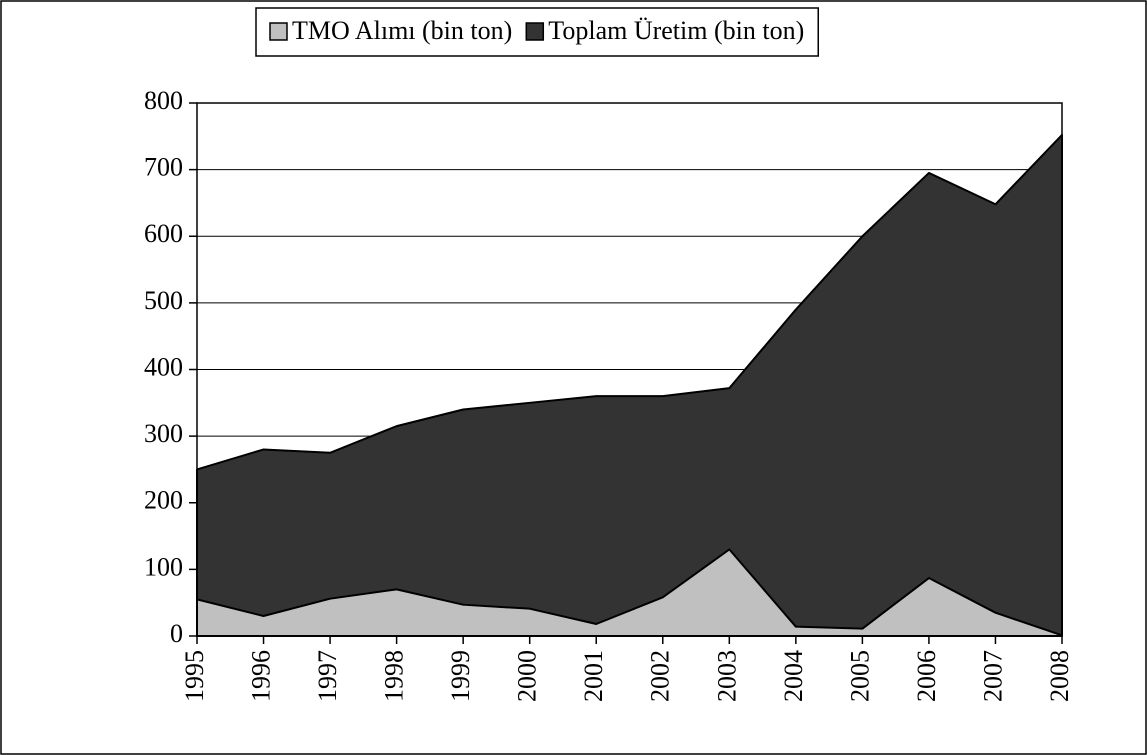  What do you see at coordinates (859, 676) in the screenshot?
I see `x-tick-label: 2005` at bounding box center [859, 676].